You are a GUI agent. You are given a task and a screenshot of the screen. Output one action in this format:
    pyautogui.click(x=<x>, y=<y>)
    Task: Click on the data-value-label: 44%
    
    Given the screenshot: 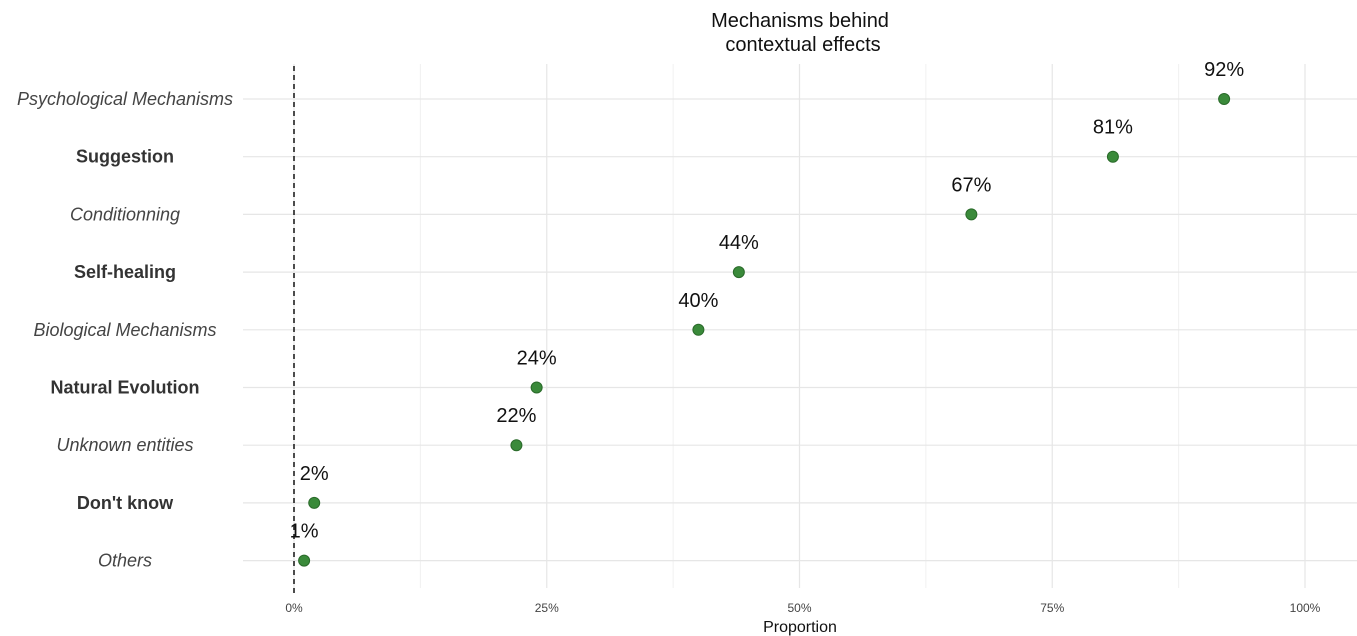 What is the action you would take?
    pyautogui.click(x=739, y=243)
    